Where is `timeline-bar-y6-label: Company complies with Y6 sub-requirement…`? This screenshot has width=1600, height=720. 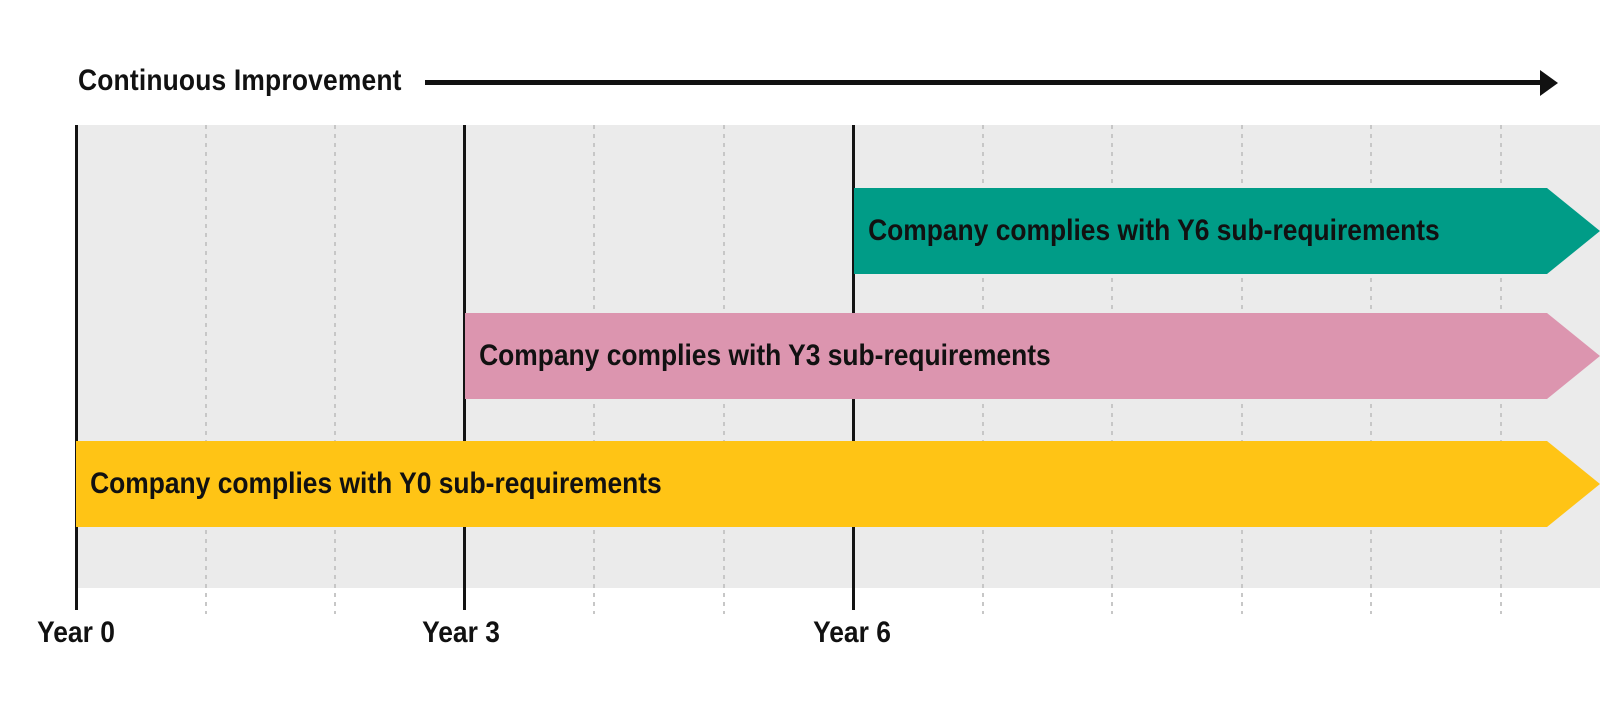
timeline-bar-y6-label: Company complies with Y6 sub-requirement… is located at coordinates (1154, 230).